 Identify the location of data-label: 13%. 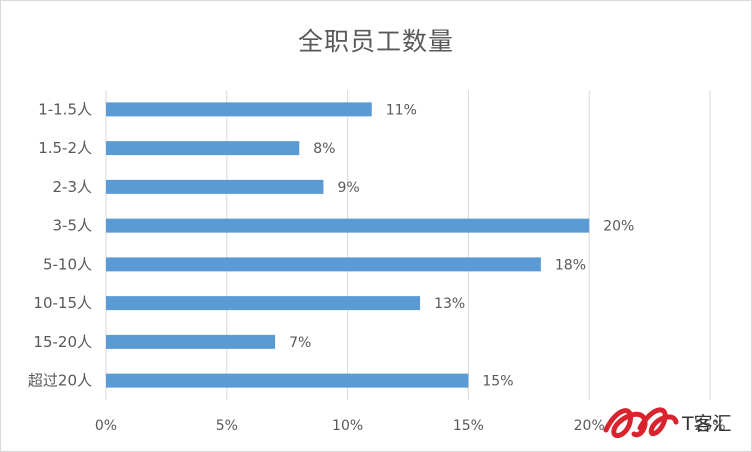
(449, 304).